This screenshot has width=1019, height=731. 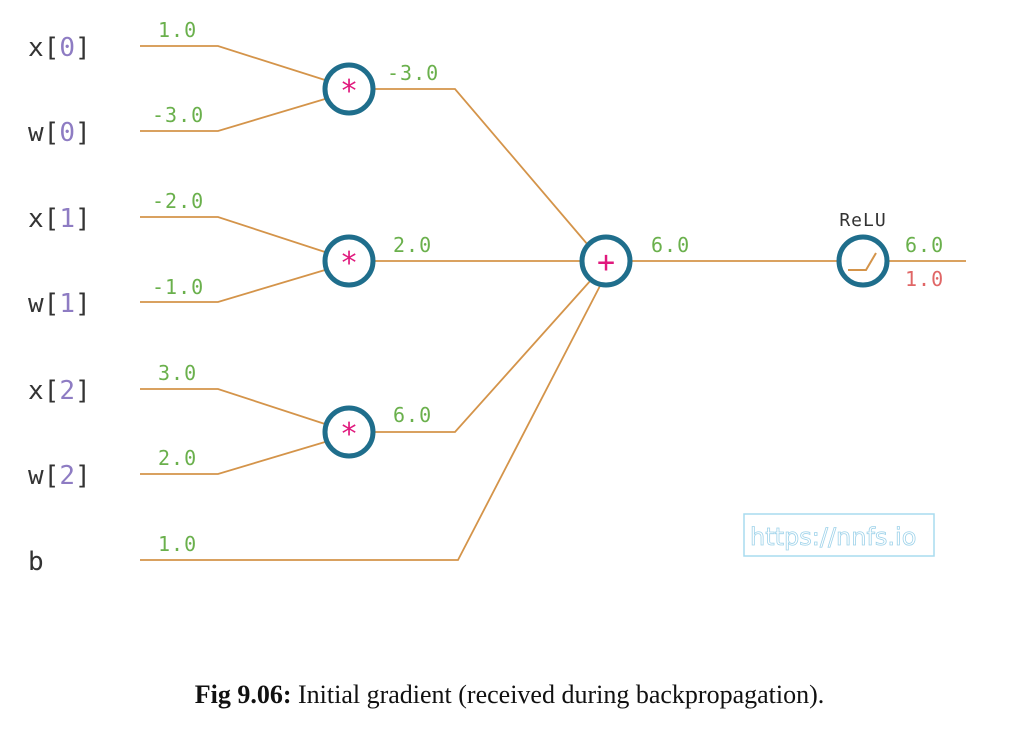 What do you see at coordinates (243, 694) in the screenshot?
I see `caption-label: Fig 9.06:` at bounding box center [243, 694].